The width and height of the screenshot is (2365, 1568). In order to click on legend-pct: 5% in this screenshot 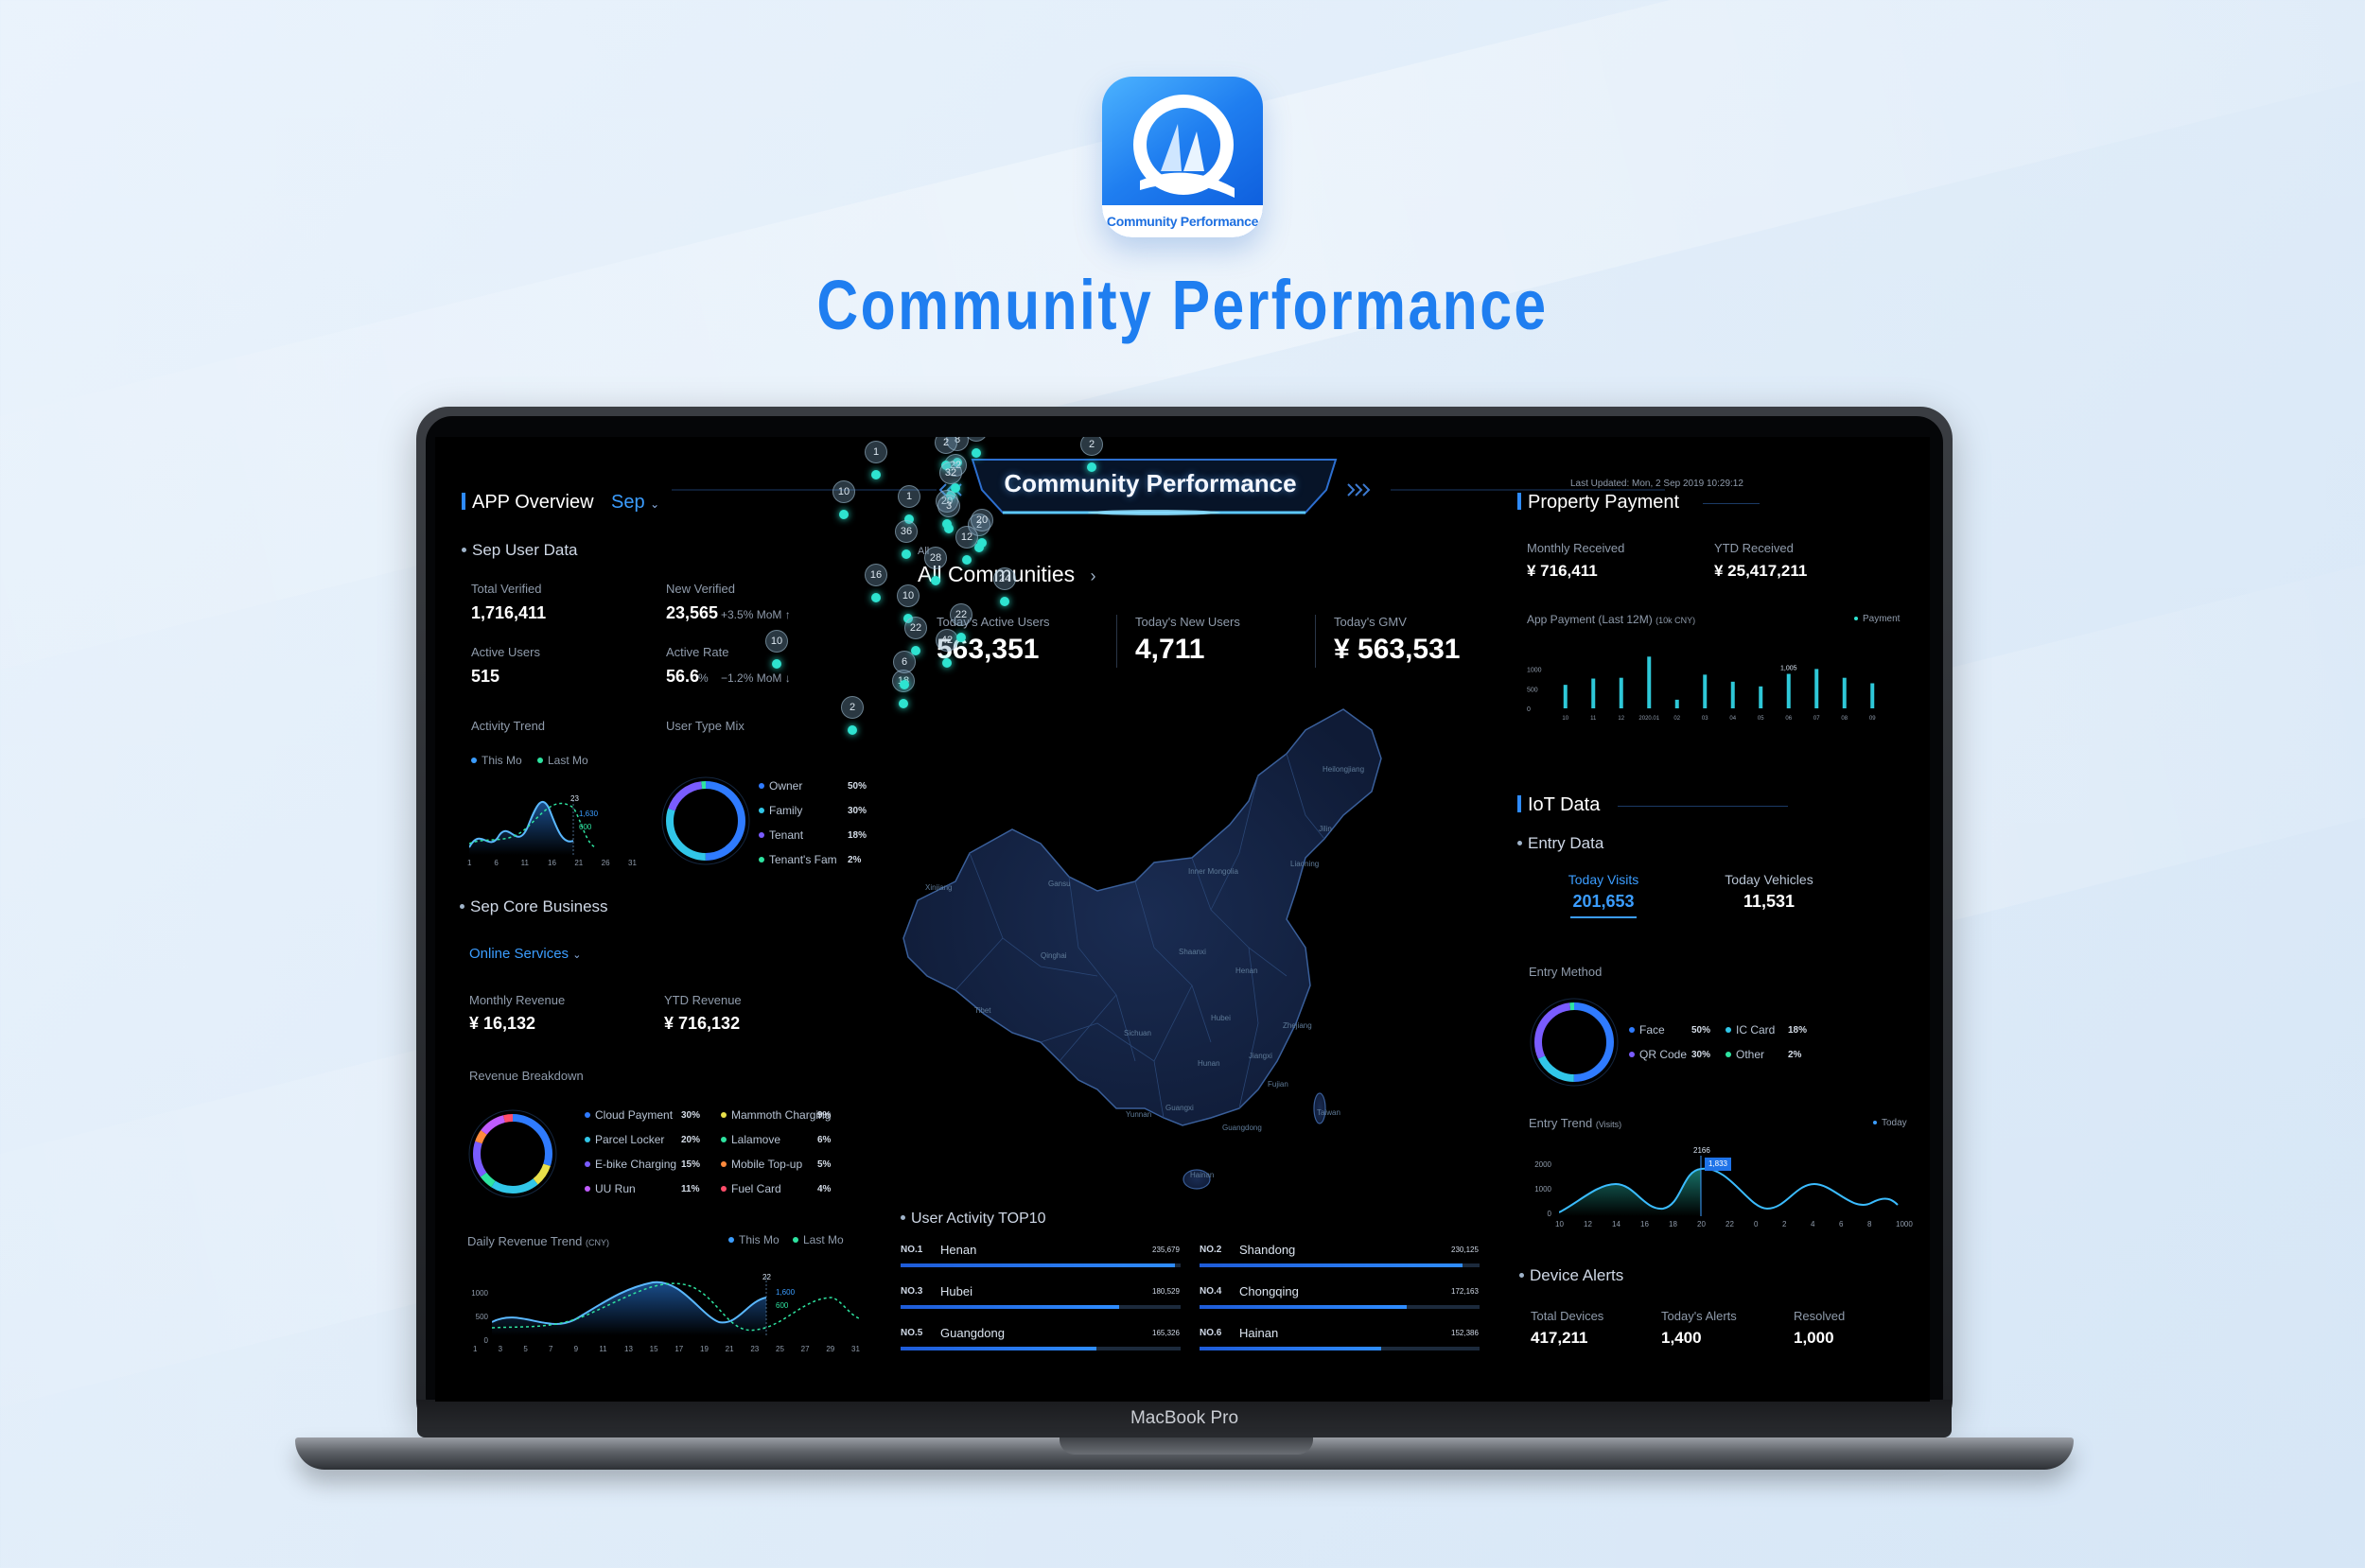, I will do `click(824, 1164)`.